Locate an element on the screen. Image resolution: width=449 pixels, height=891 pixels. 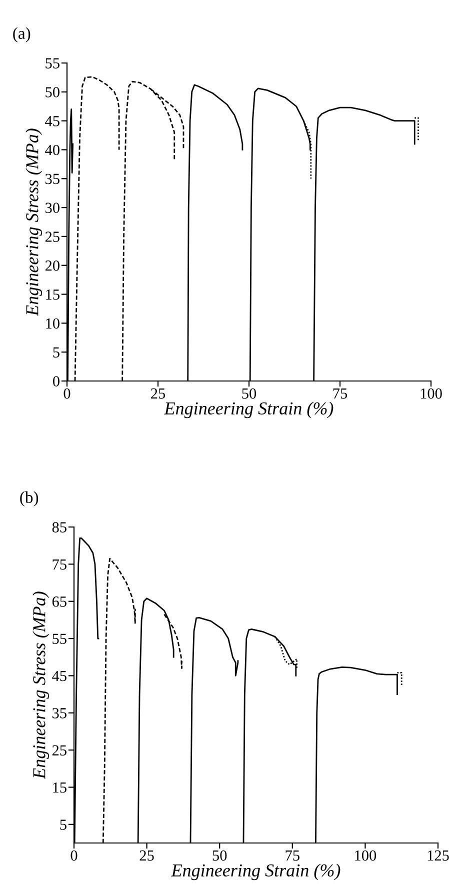
y-tick-label: 65 is located at coordinates (59, 601).